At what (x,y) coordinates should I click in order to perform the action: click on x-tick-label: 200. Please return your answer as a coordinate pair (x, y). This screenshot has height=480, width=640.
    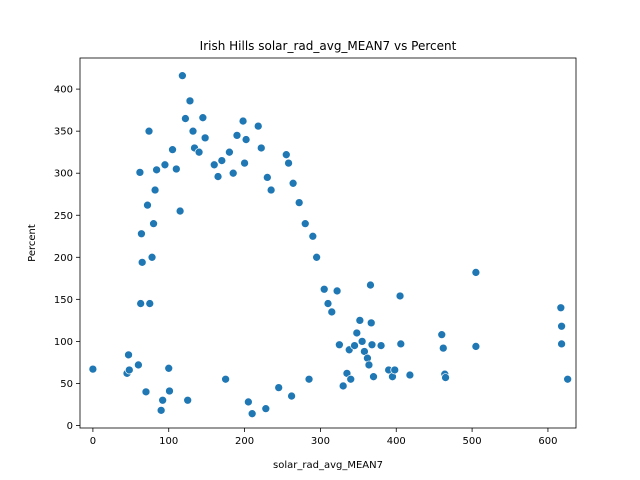
    Looking at the image, I should click on (244, 441).